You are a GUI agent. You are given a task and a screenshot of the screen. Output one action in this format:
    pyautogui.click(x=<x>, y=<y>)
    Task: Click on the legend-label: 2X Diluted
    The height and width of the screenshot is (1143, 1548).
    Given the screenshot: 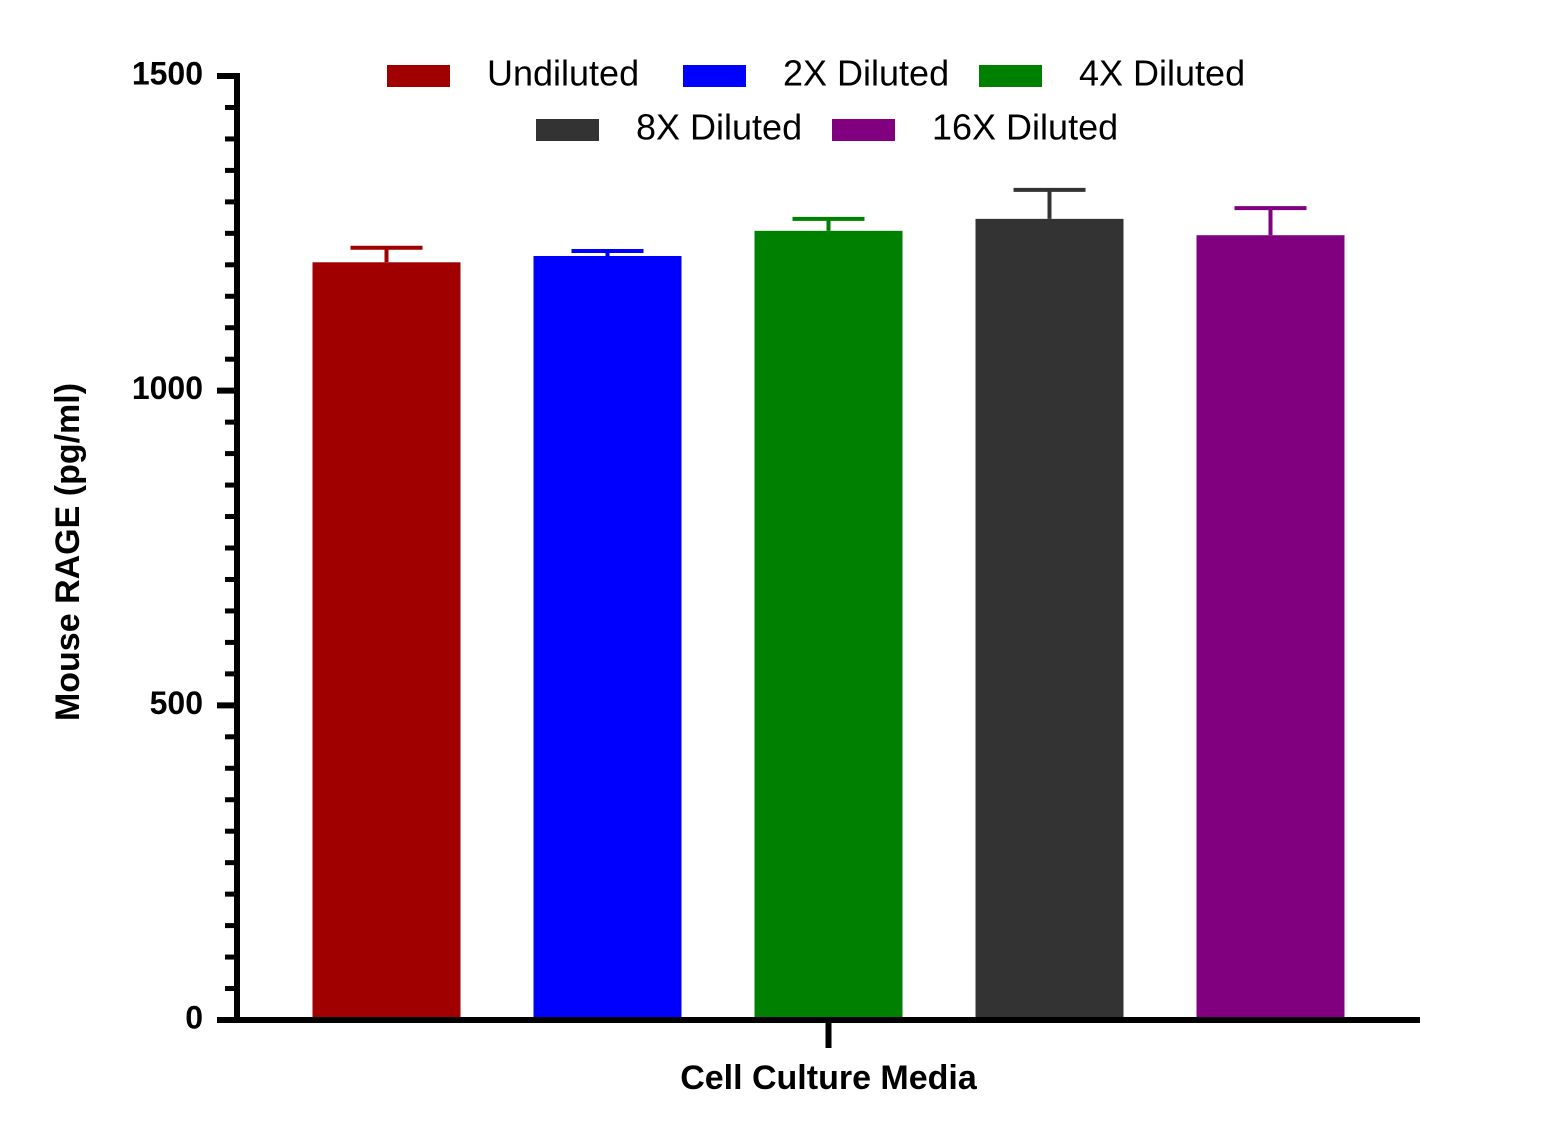 What is the action you would take?
    pyautogui.click(x=866, y=73)
    